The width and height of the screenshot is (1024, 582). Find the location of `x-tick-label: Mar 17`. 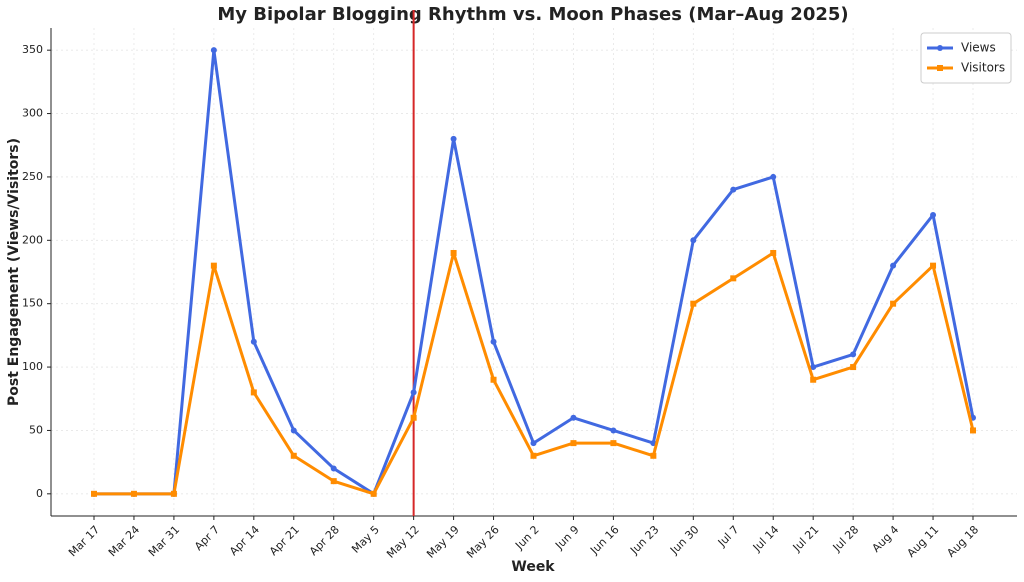

x-tick-label: Mar 17 is located at coordinates (84, 541).